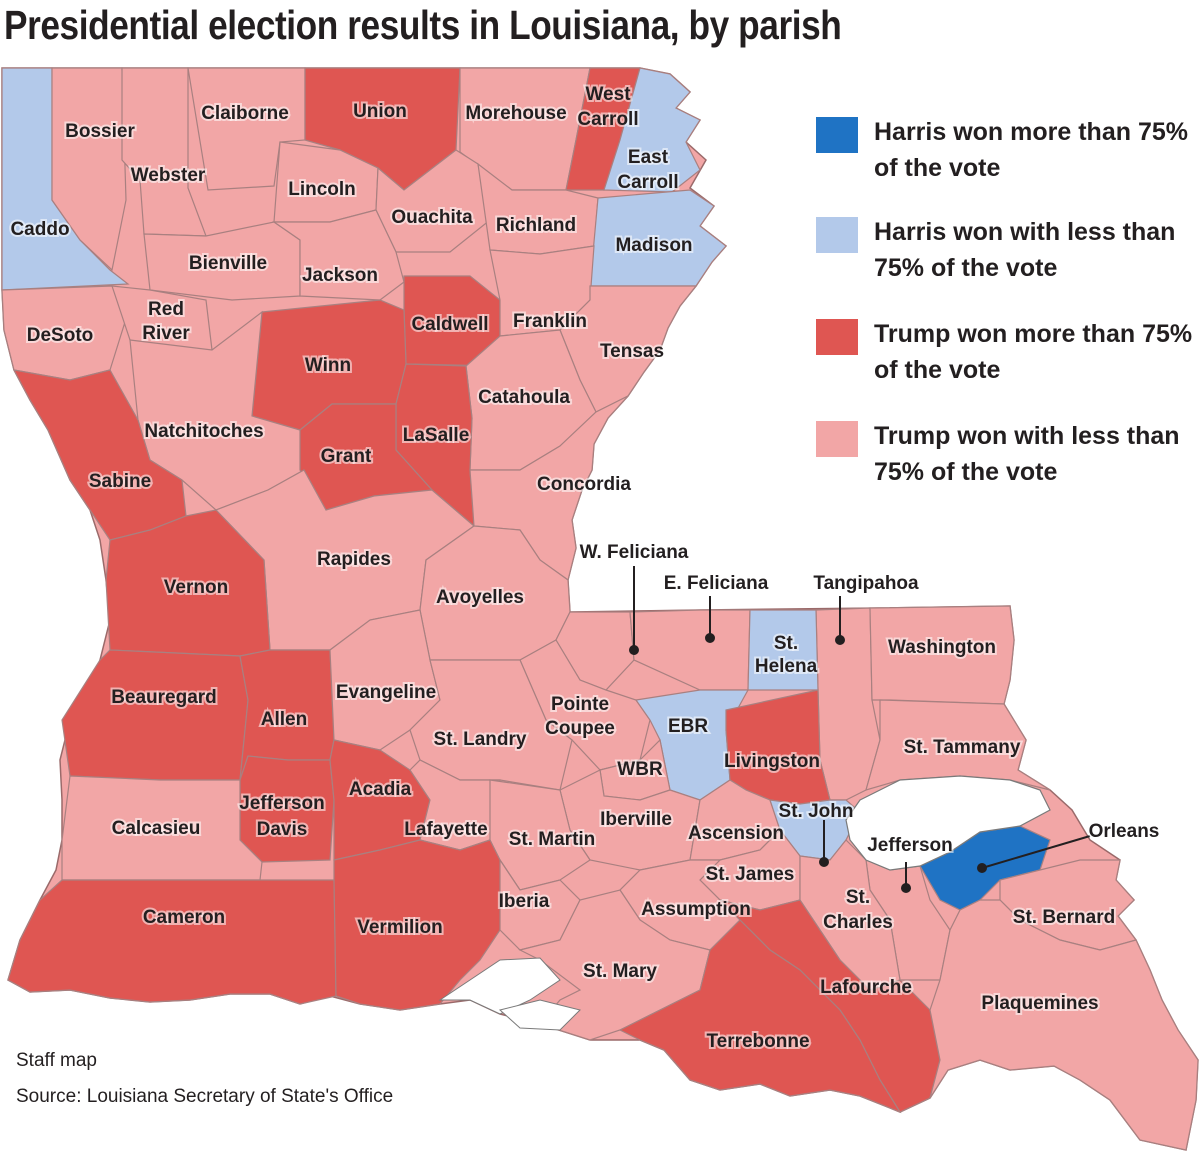  What do you see at coordinates (962, 747) in the screenshot?
I see `parish-label-st-tammany: St. Tammany` at bounding box center [962, 747].